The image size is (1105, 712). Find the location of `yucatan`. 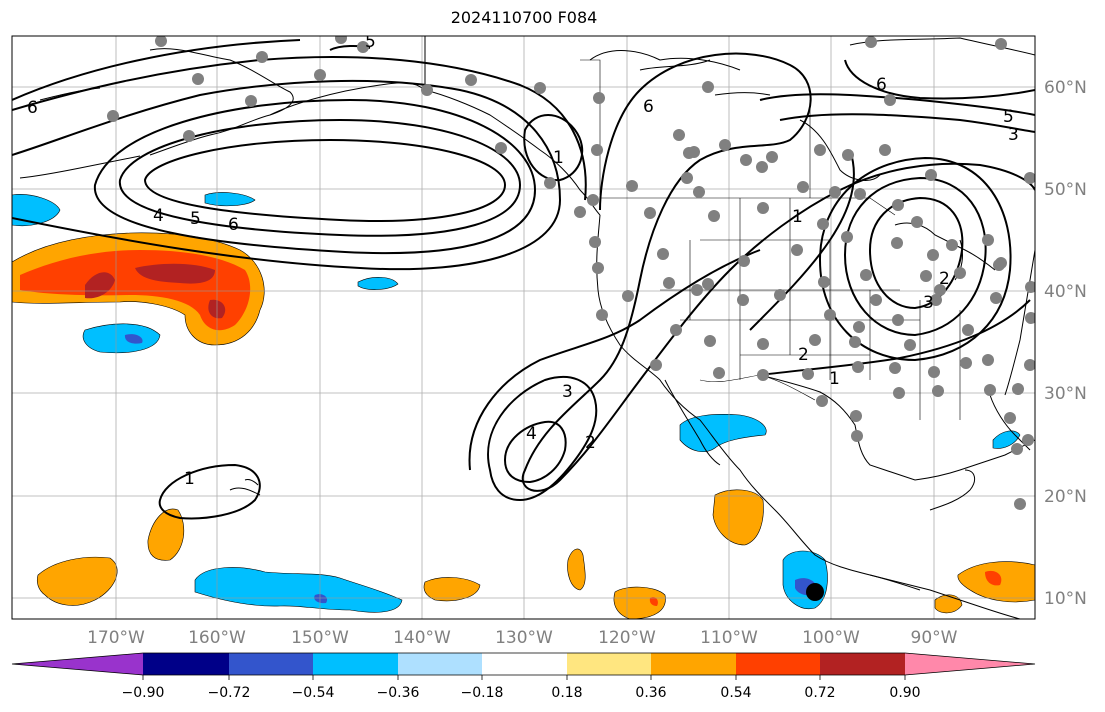

yucatan is located at coordinates (952, 490).